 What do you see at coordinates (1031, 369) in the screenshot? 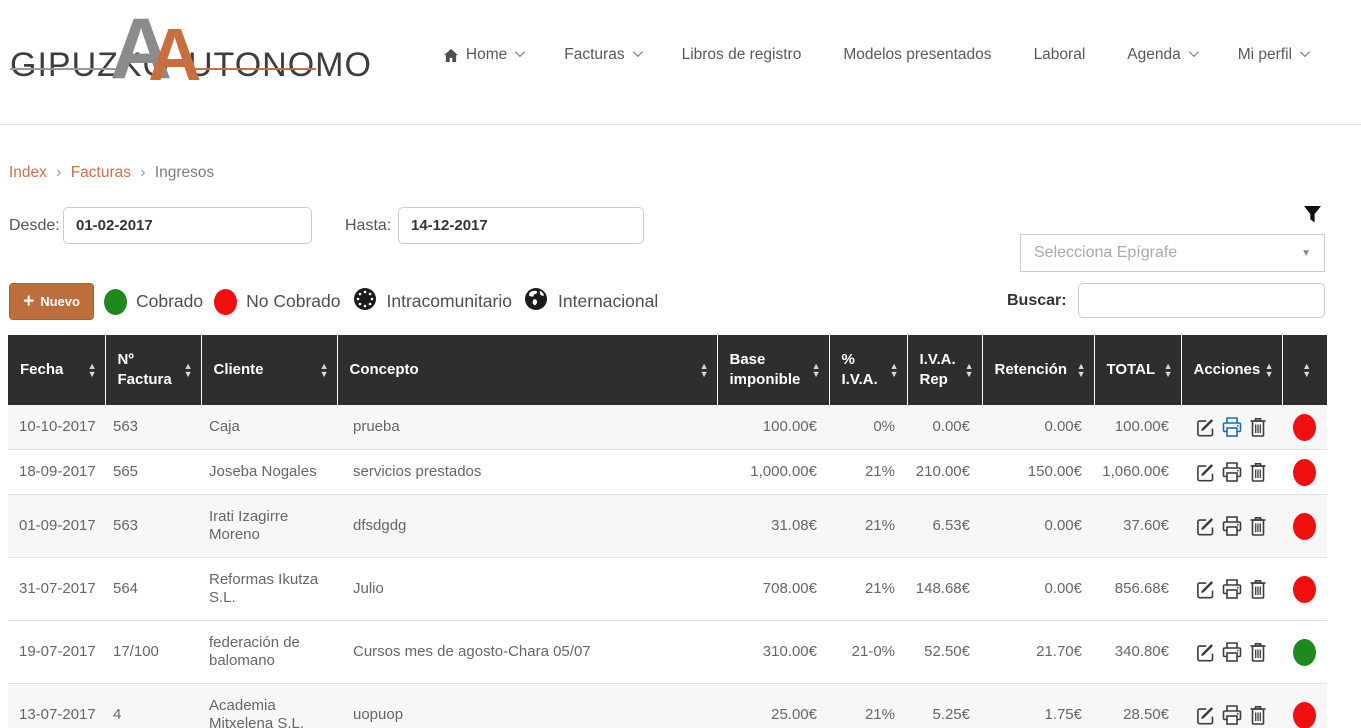
I see `column-header-label: Retención` at bounding box center [1031, 369].